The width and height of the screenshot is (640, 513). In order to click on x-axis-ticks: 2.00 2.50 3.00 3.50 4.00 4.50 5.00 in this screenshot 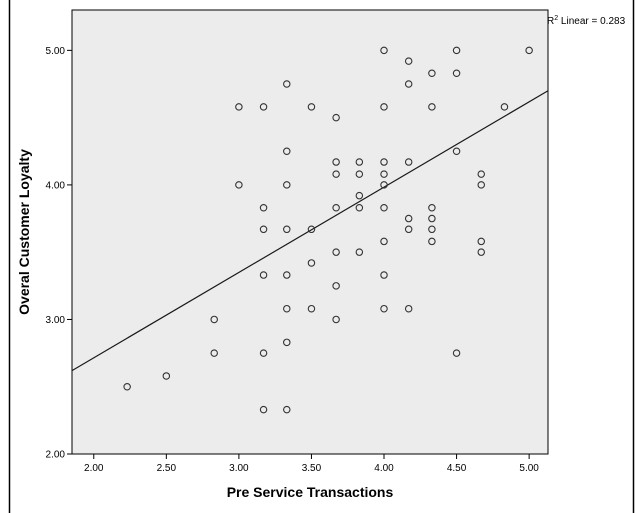, I will do `click(311, 464)`.